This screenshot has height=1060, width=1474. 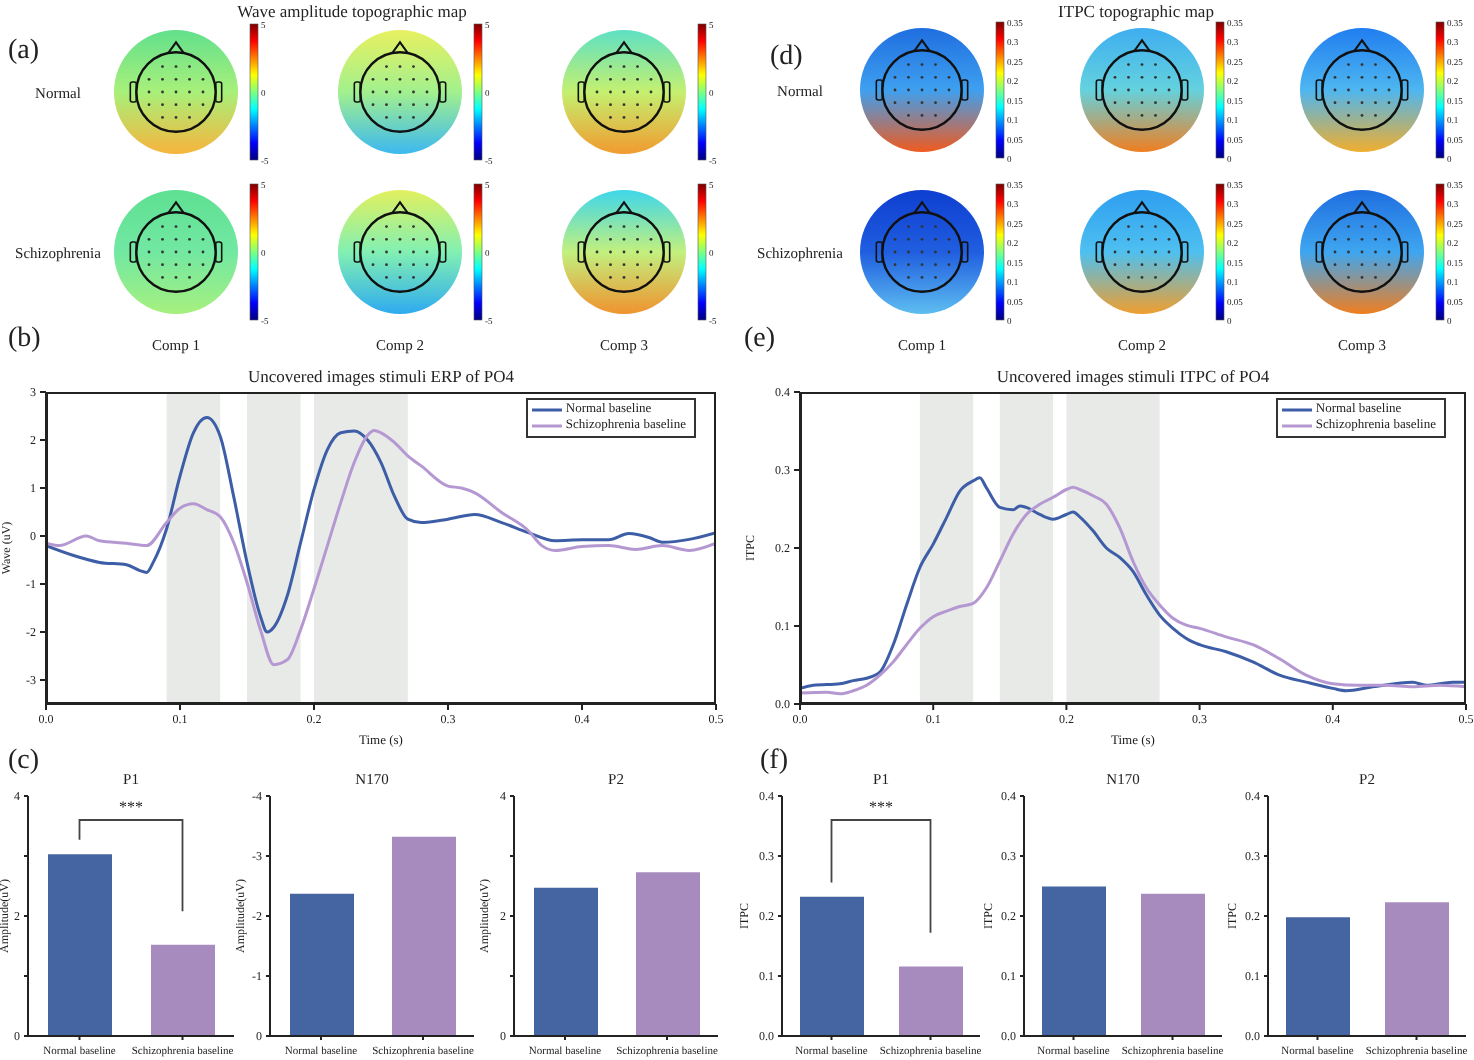 I want to click on chart-title: Uncovered images stimuli ERP of PO4, so click(x=381, y=376).